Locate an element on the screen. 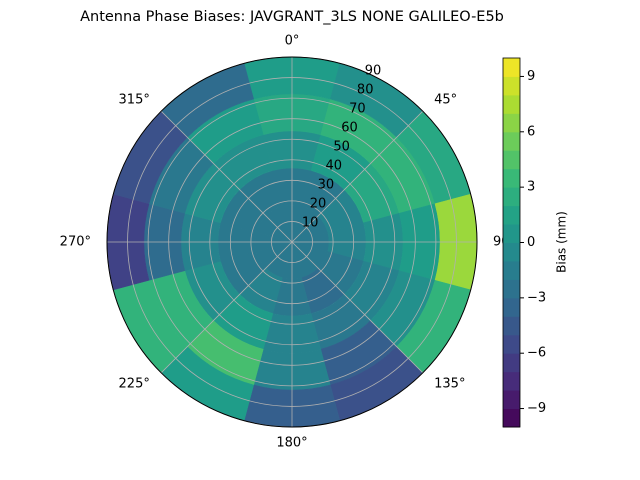 The height and width of the screenshot is (480, 640). r-tick-label: 30 is located at coordinates (326, 185).